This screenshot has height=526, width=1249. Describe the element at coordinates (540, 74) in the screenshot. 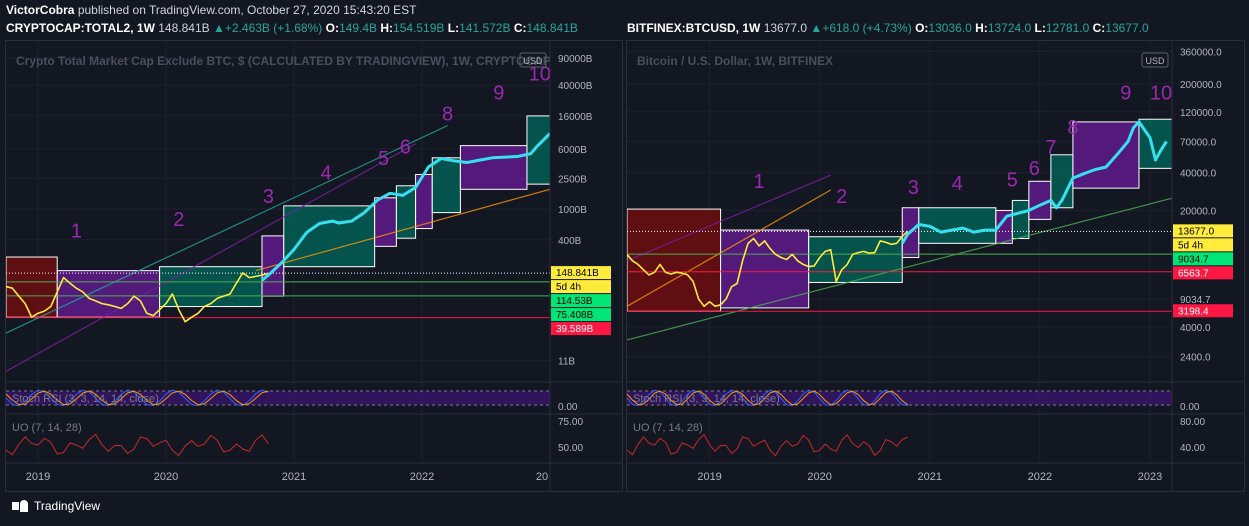

I see `wave-label: 10` at that location.